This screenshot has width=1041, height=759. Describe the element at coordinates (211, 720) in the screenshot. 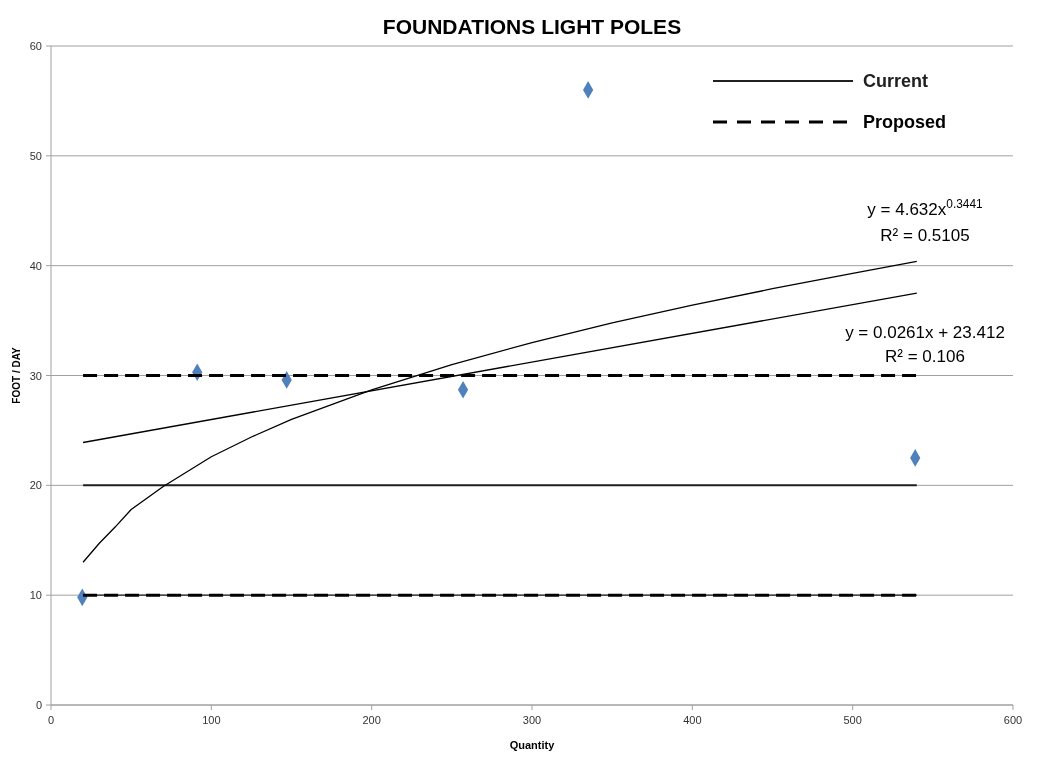

I see `x-tick-label: 100` at that location.